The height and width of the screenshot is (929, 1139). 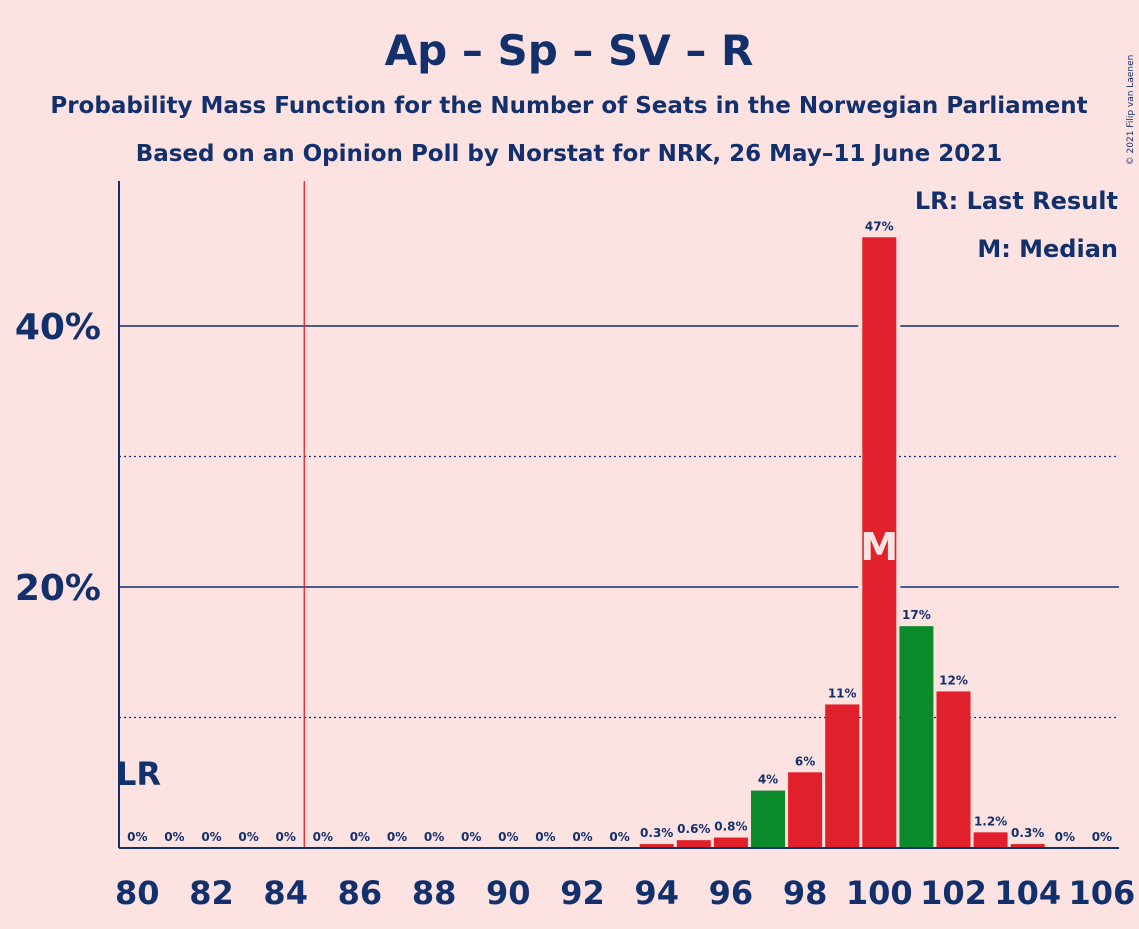 What do you see at coordinates (693, 829) in the screenshot?
I see `data-label: 0.6%` at bounding box center [693, 829].